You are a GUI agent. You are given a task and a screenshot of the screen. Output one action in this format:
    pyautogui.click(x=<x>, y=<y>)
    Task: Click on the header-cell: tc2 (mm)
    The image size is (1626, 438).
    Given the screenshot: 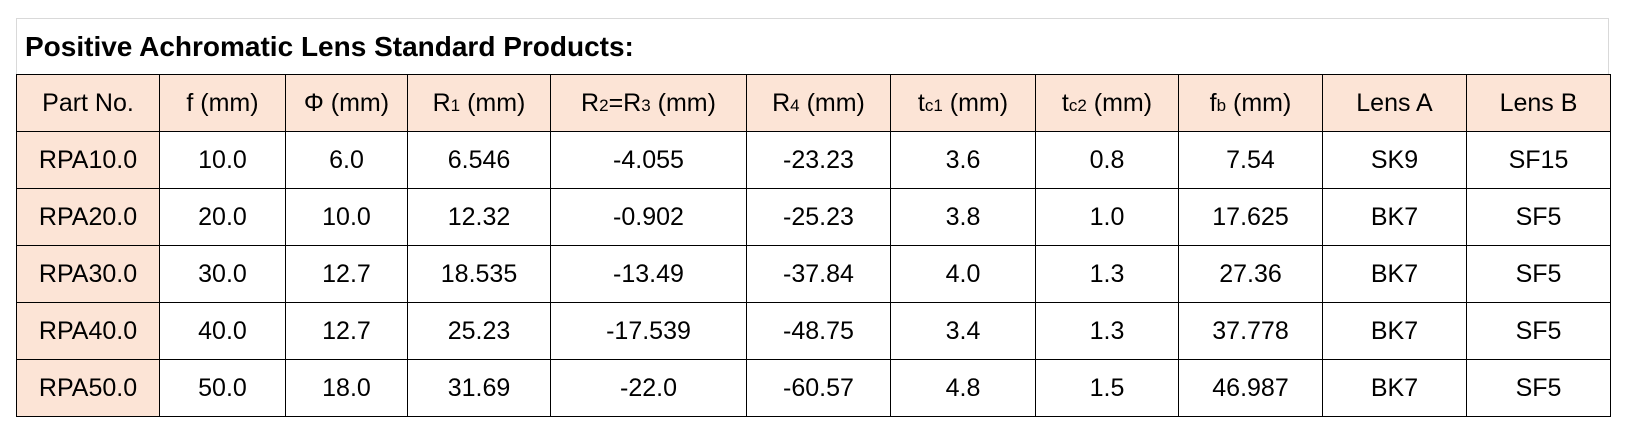 What is the action you would take?
    pyautogui.click(x=1107, y=103)
    